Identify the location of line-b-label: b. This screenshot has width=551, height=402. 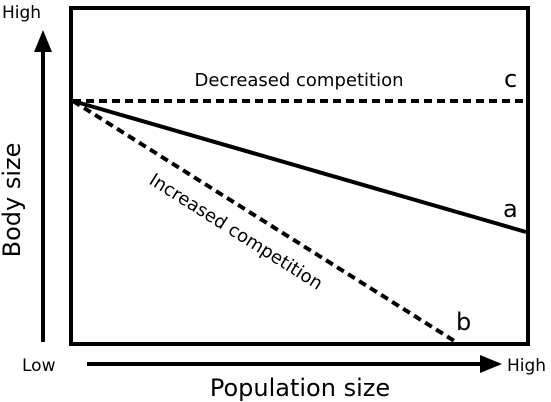
(463, 322).